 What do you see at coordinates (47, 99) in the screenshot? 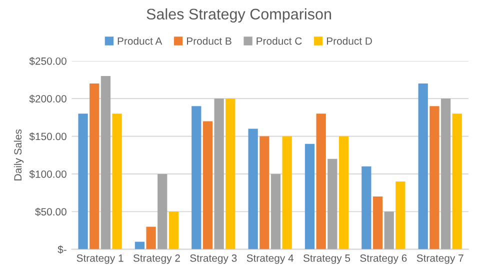
I see `y-tick-label: $200.00` at bounding box center [47, 99].